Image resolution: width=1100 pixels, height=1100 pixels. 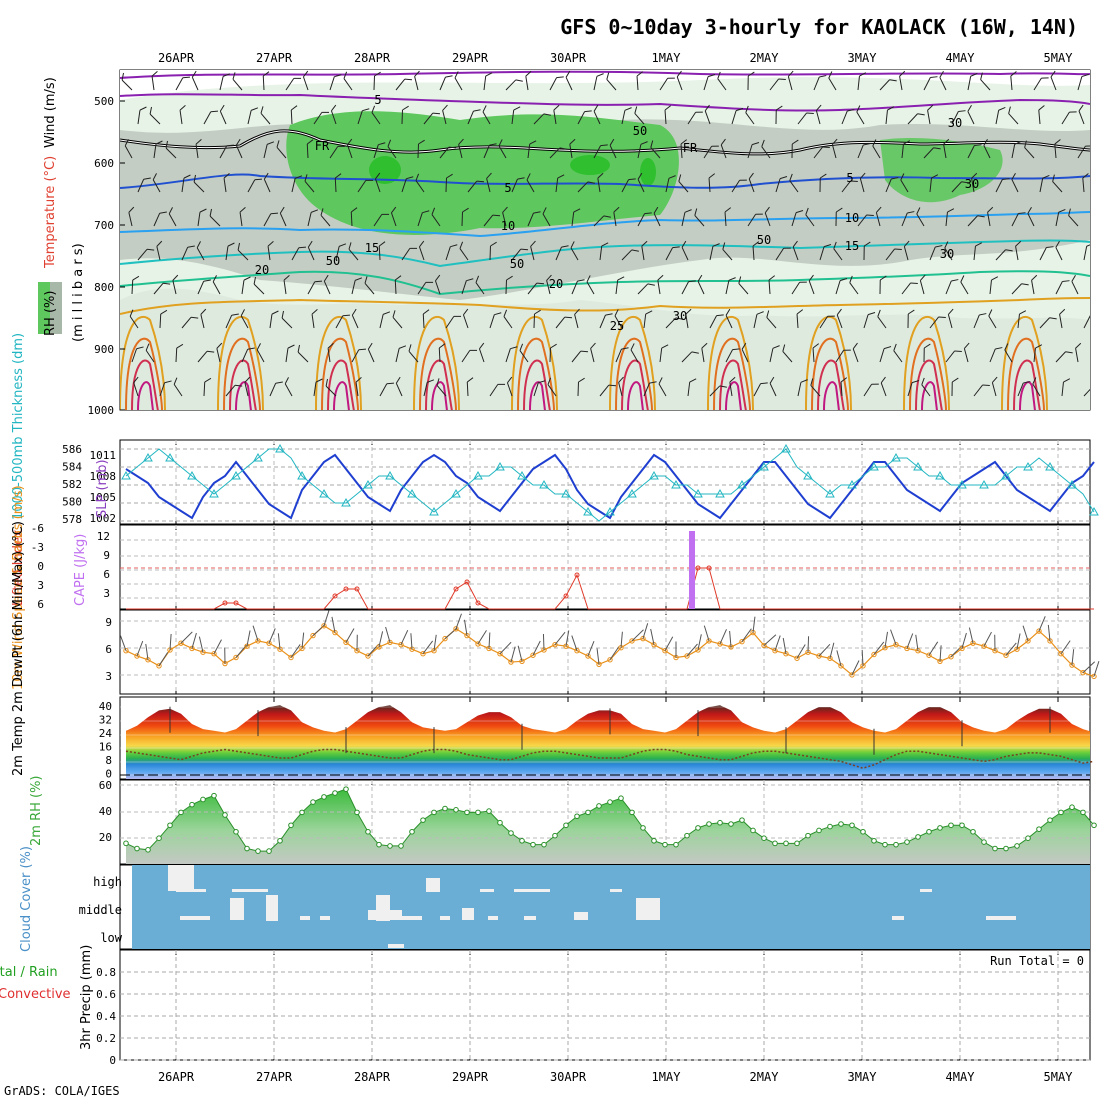 What do you see at coordinates (852, 218) in the screenshot?
I see `contour-label: 10` at bounding box center [852, 218].